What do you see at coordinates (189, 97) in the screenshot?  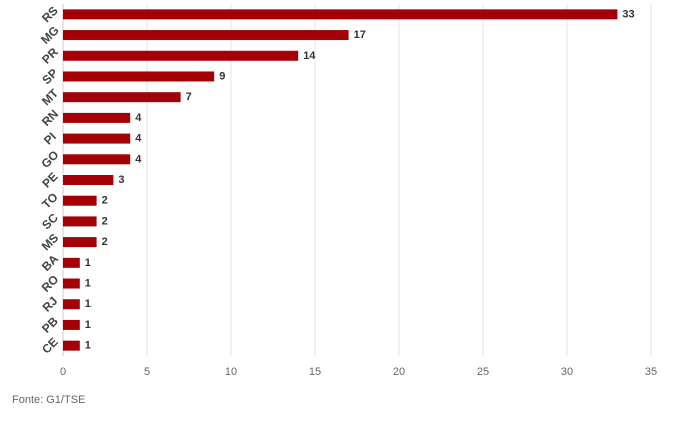 I see `value-label: 7` at bounding box center [189, 97].